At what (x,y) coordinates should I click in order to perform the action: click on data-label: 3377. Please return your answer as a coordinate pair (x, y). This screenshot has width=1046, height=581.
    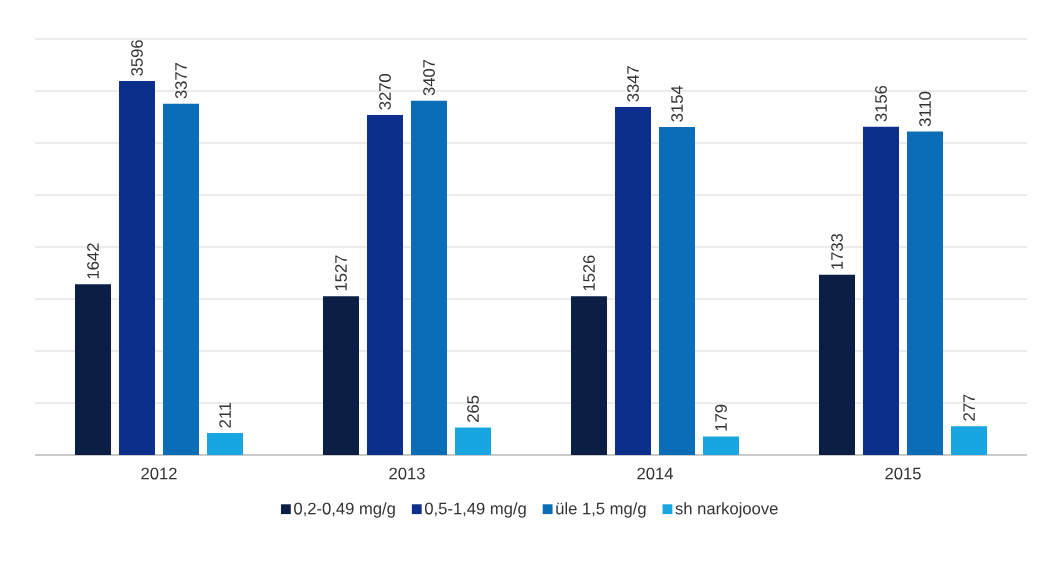
    Looking at the image, I should click on (181, 81).